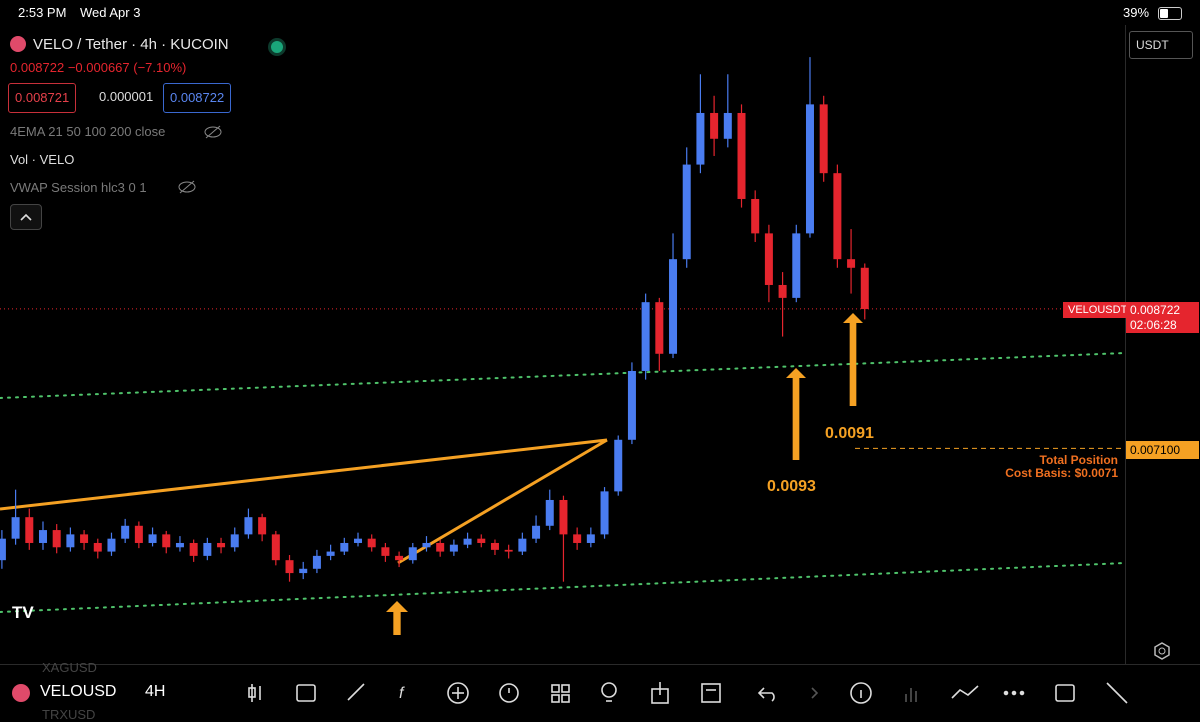  I want to click on settings-icon, so click(1162, 651).